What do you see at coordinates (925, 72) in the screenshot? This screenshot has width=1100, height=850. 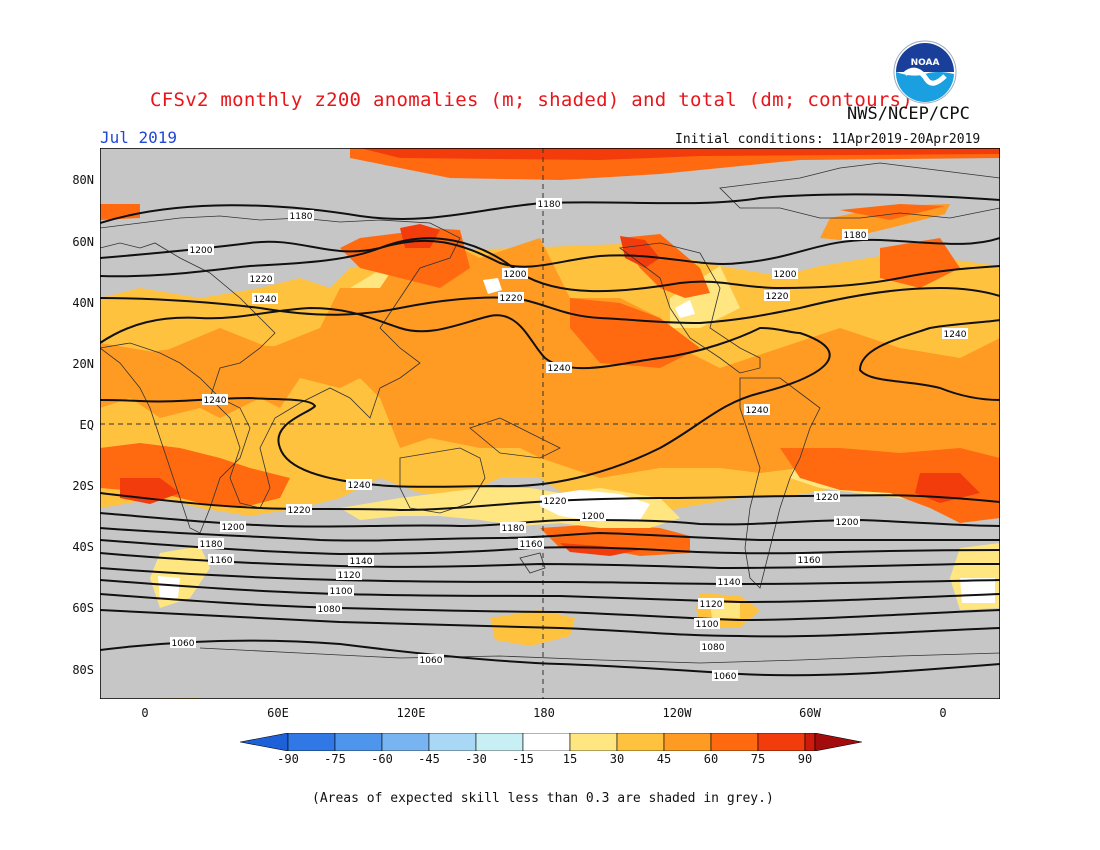 I see `noaa-logo: NOAA` at bounding box center [925, 72].